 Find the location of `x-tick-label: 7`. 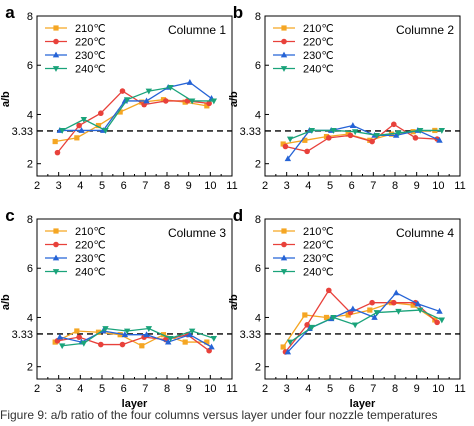

x-tick-label: 7 is located at coordinates (145, 389).